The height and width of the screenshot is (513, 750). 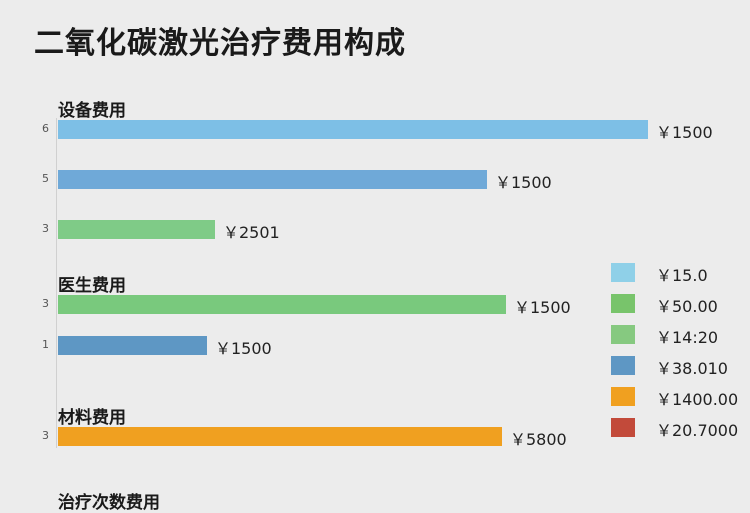 What do you see at coordinates (92, 286) in the screenshot?
I see `group-label: 医生费用` at bounding box center [92, 286].